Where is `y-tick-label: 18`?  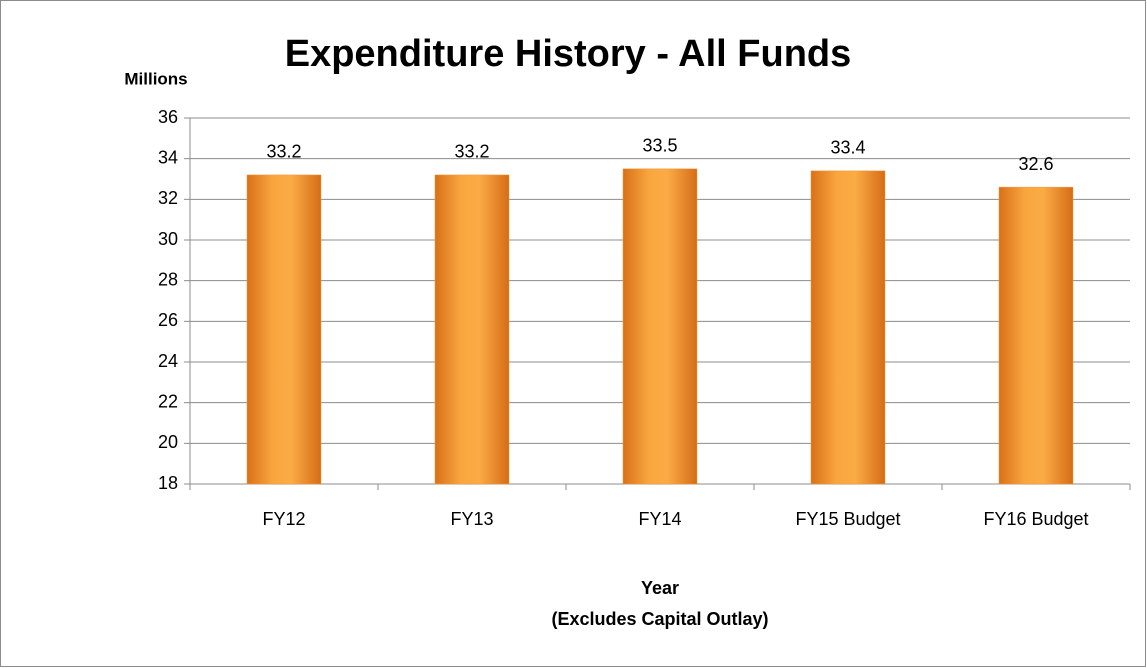 y-tick-label: 18 is located at coordinates (168, 483).